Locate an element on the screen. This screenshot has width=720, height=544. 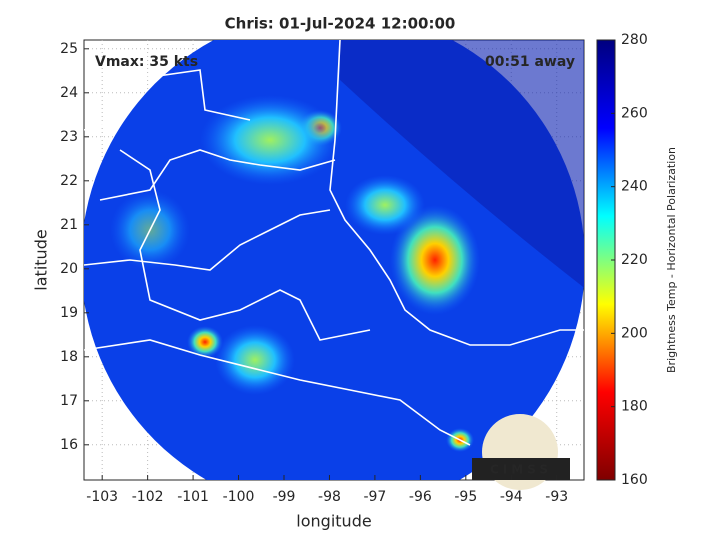
x-axis-label: longitude is located at coordinates (333, 521).